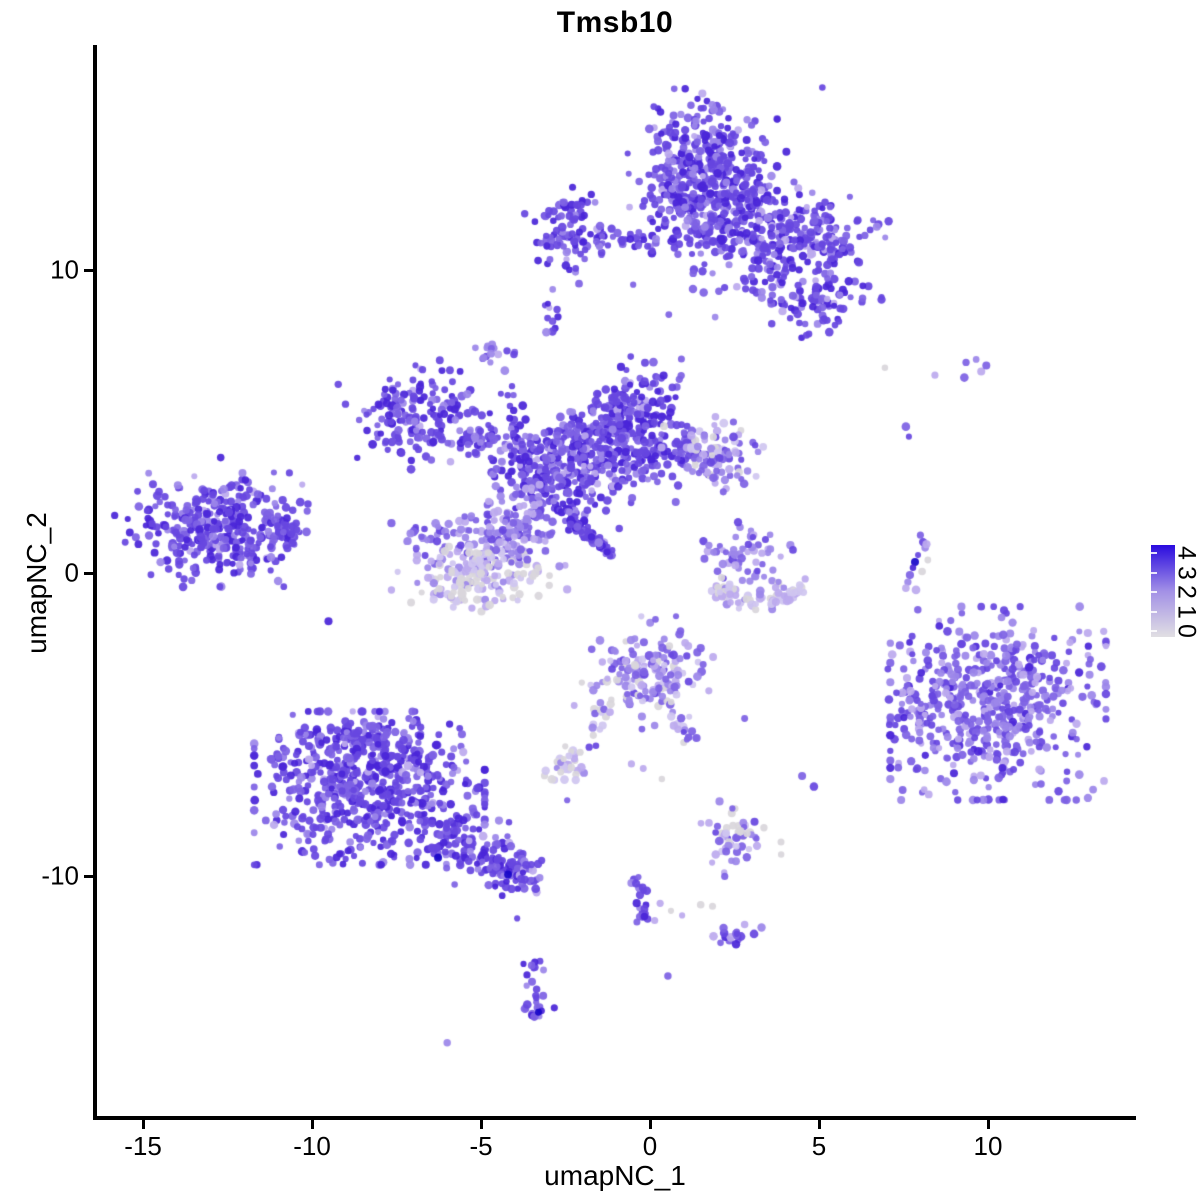 The image size is (1200, 1200). What do you see at coordinates (71, 572) in the screenshot?
I see `y-tick-label: 0` at bounding box center [71, 572].